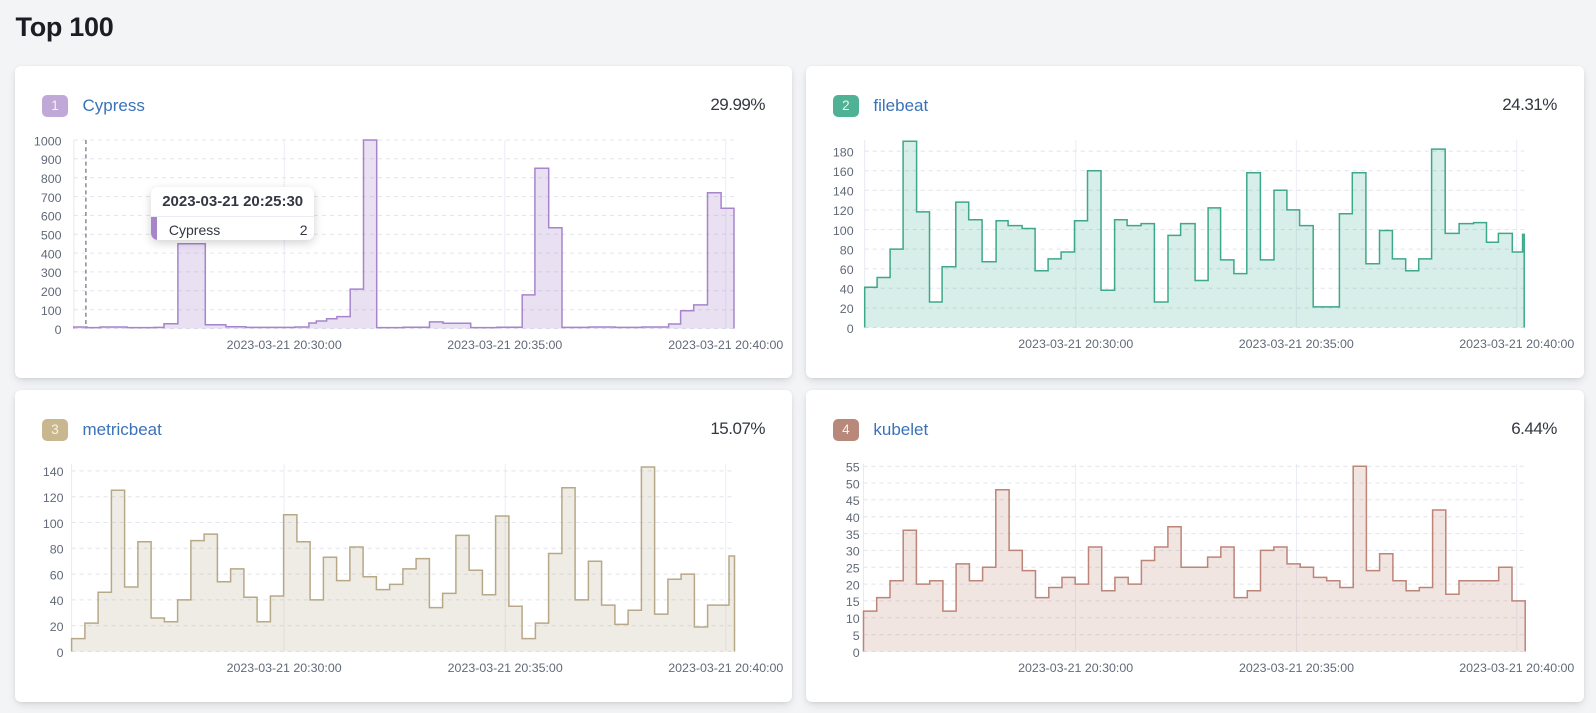 The height and width of the screenshot is (713, 1596). Describe the element at coordinates (853, 484) in the screenshot. I see `svg-text: 50` at that location.